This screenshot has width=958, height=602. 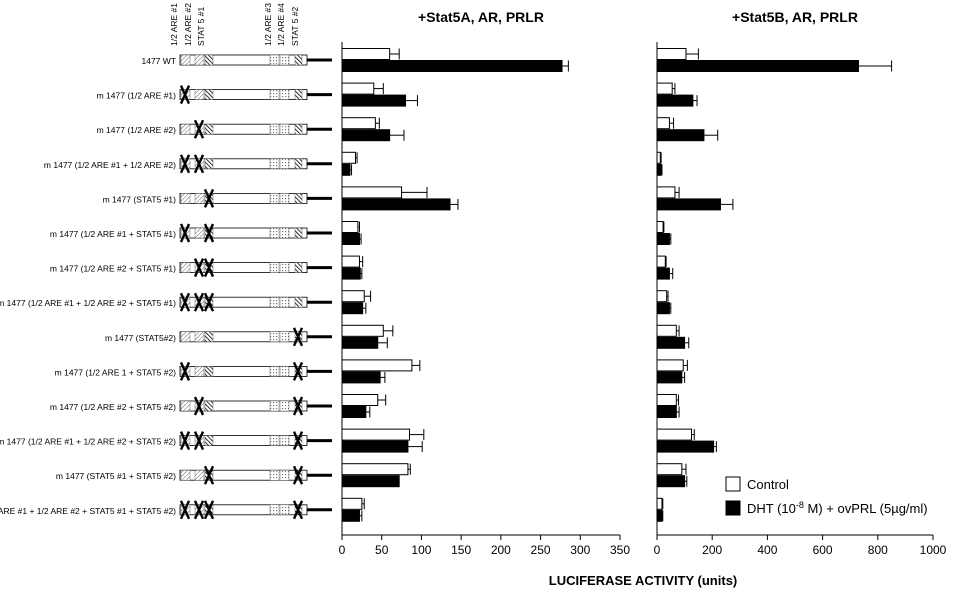 What do you see at coordinates (620, 550) in the screenshot?
I see `x-tick-label: 350` at bounding box center [620, 550].